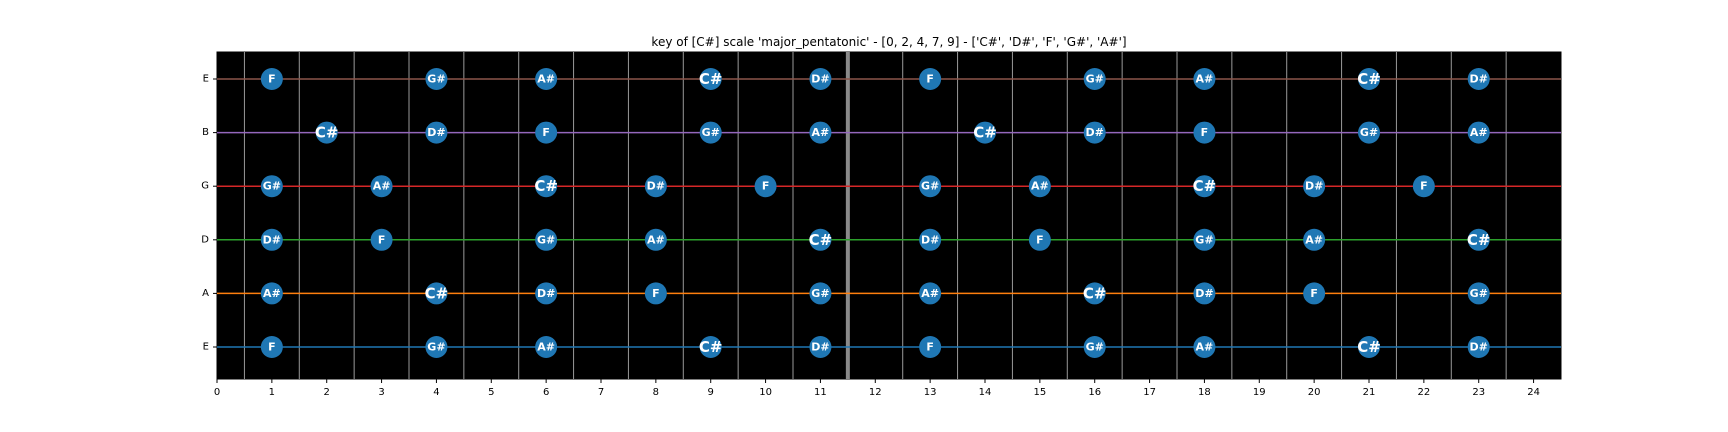  I want to click on x-tick-label: 10, so click(765, 392).